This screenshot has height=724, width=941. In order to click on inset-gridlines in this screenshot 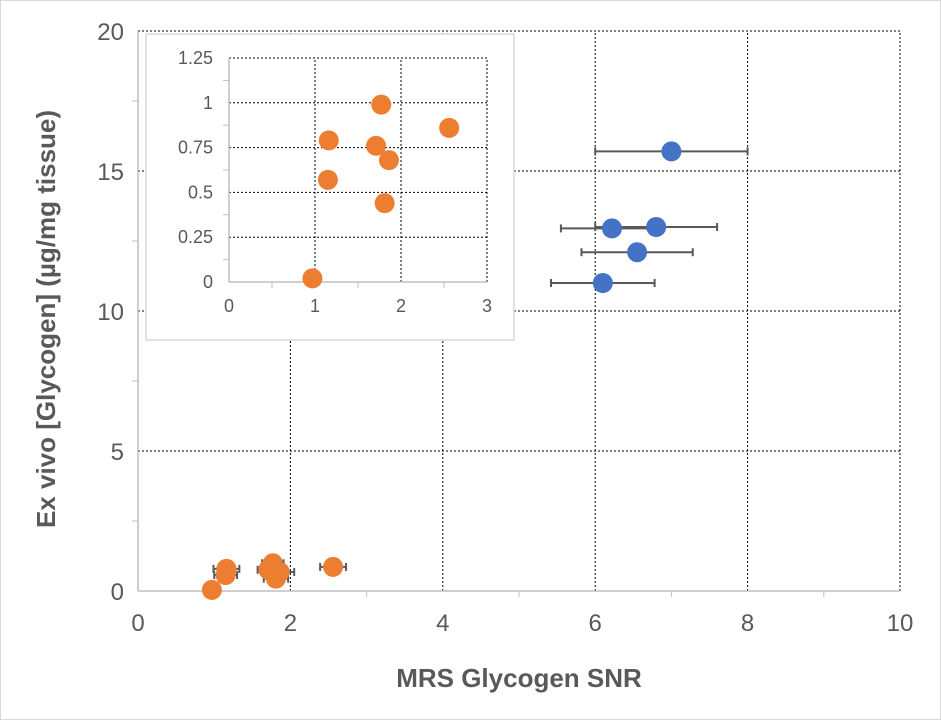, I will do `click(358, 169)`.